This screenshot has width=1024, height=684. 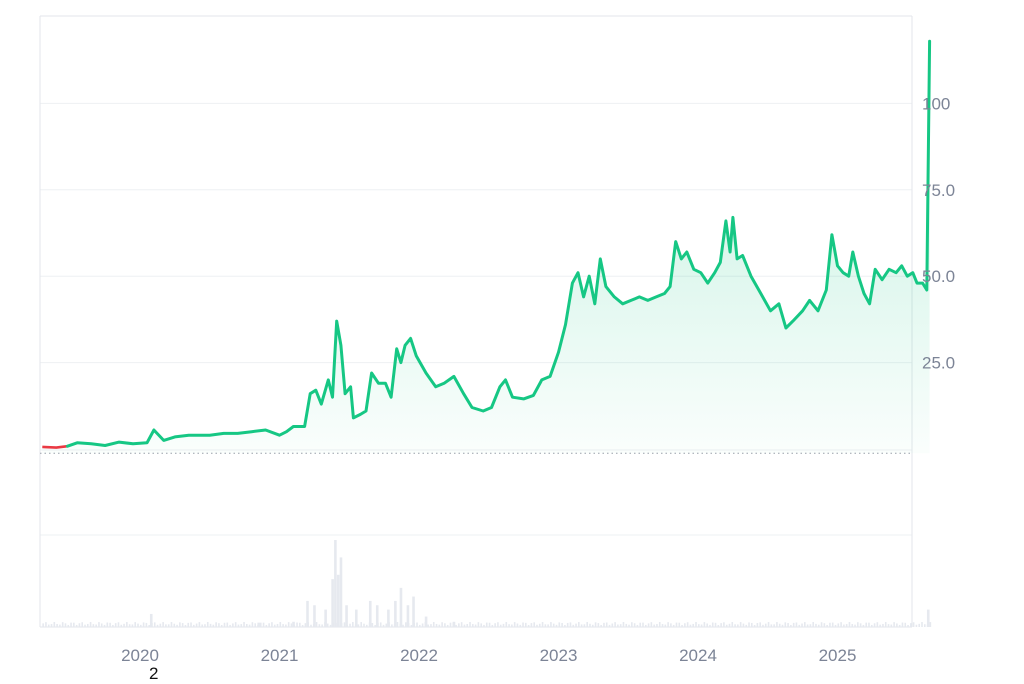 What do you see at coordinates (938, 363) in the screenshot?
I see `y-tick-label: 25.0` at bounding box center [938, 363].